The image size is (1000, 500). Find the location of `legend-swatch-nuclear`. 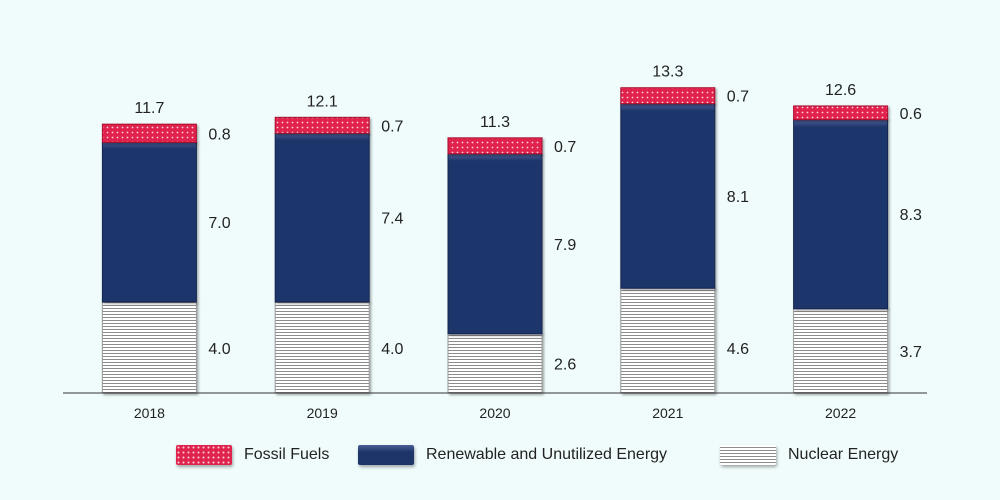

legend-swatch-nuclear is located at coordinates (748, 455).